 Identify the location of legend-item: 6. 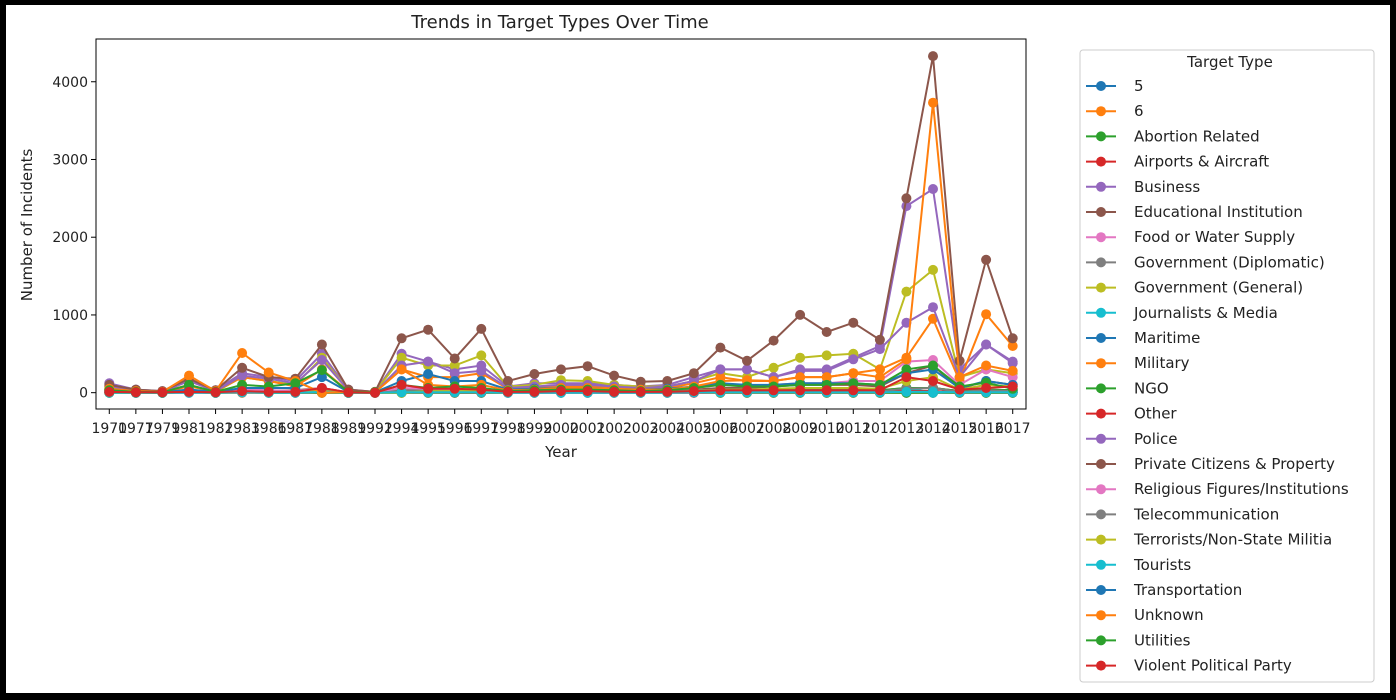
(1115, 111).